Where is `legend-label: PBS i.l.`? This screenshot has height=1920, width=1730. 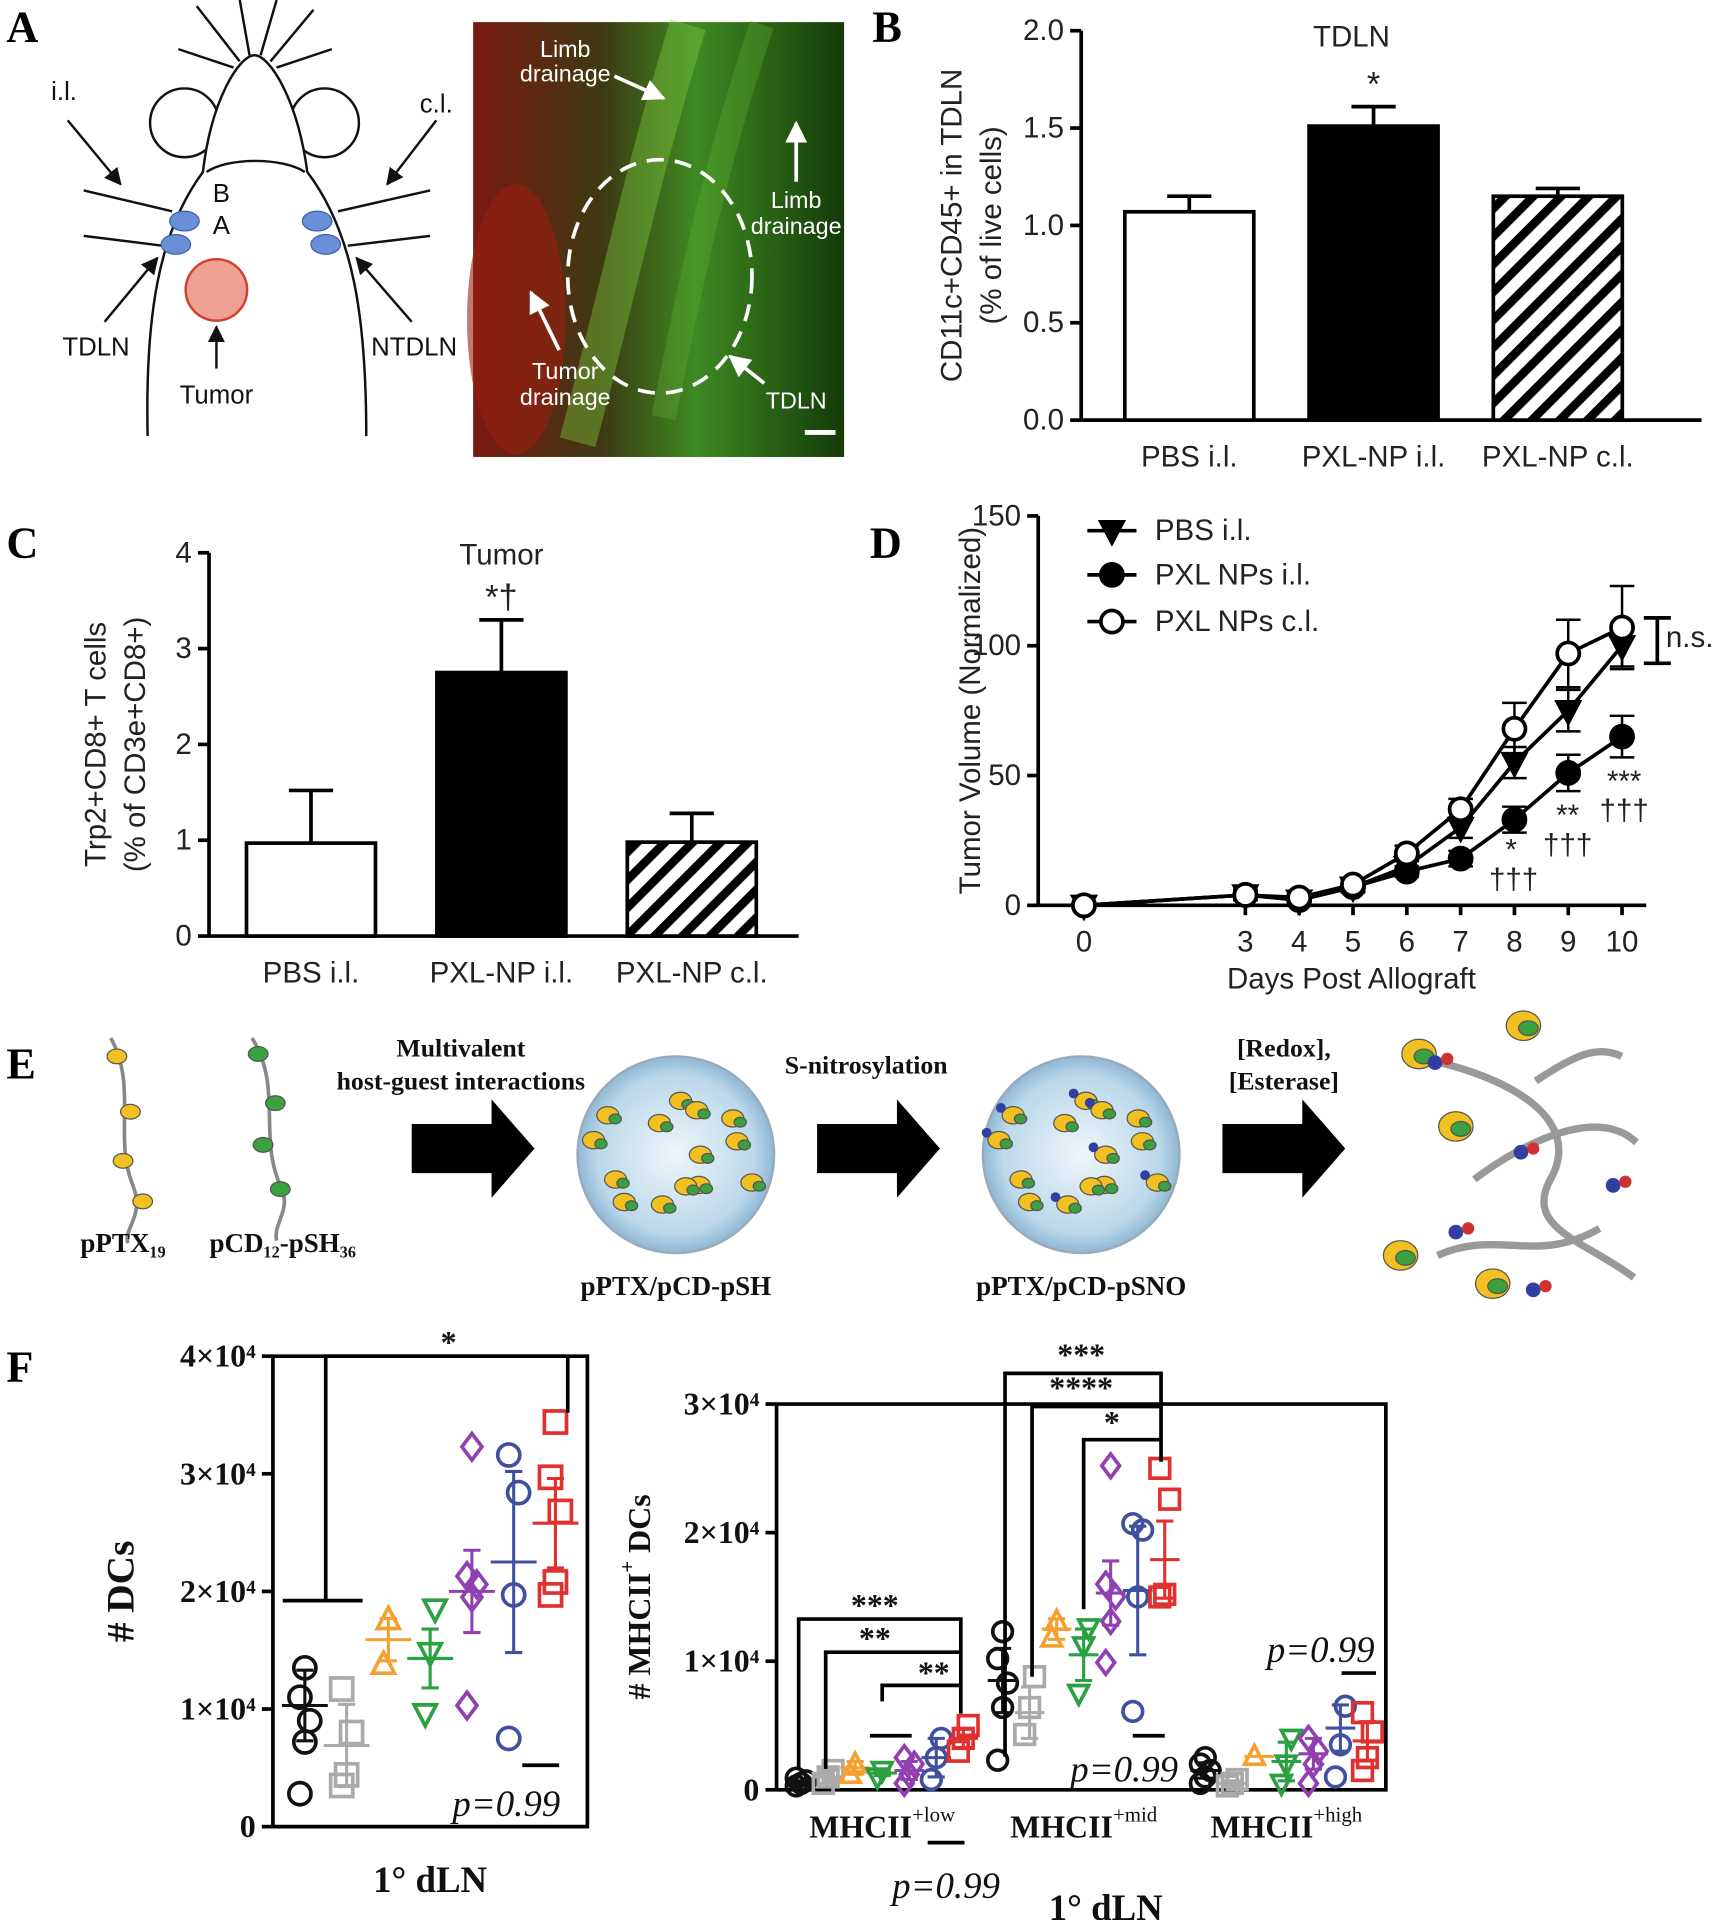 legend-label: PBS i.l. is located at coordinates (1203, 530).